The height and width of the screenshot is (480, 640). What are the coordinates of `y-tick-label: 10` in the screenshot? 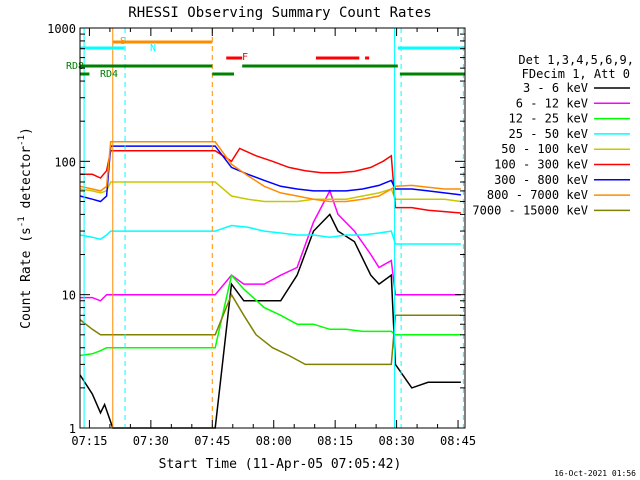 It's located at (69, 296).